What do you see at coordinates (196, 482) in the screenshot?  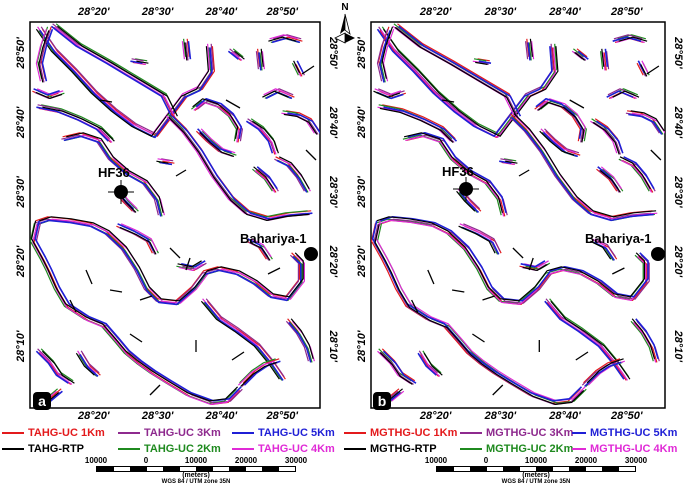 I see `scale-a-projection: WGS 84 / UTM zone 35N` at bounding box center [196, 482].